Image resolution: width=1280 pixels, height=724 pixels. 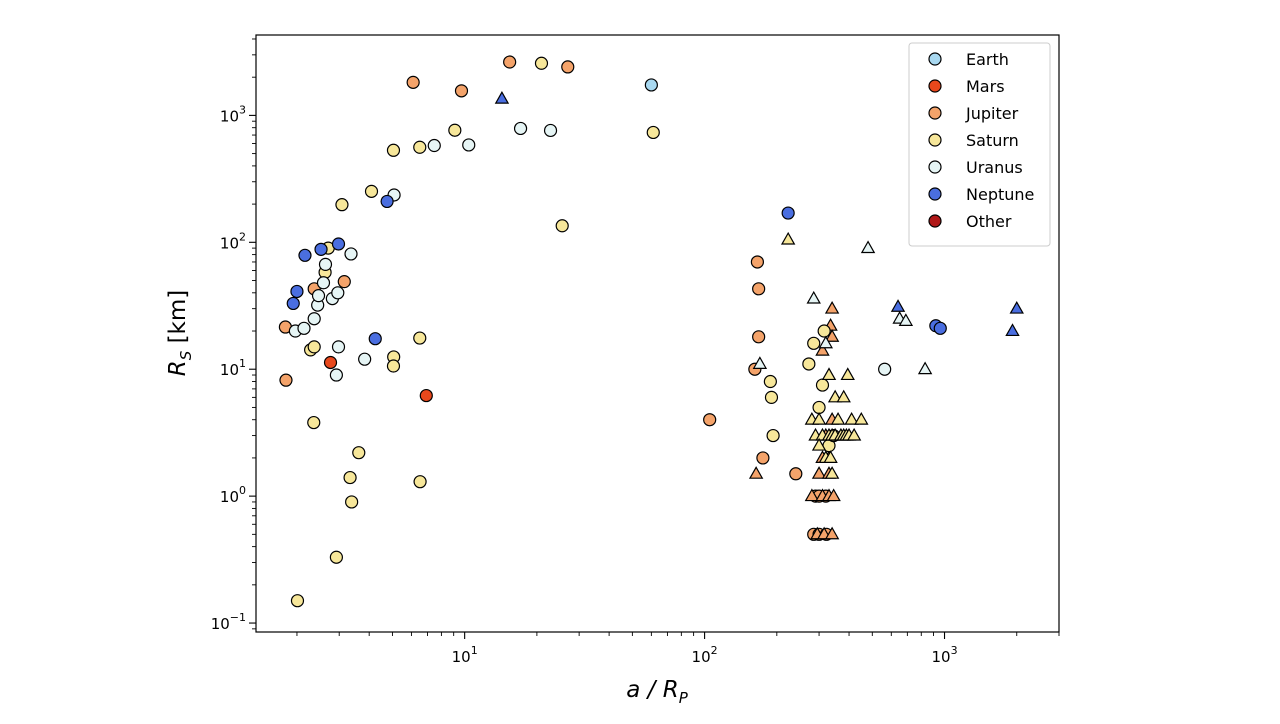 I want to click on point-mars, so click(x=426, y=395).